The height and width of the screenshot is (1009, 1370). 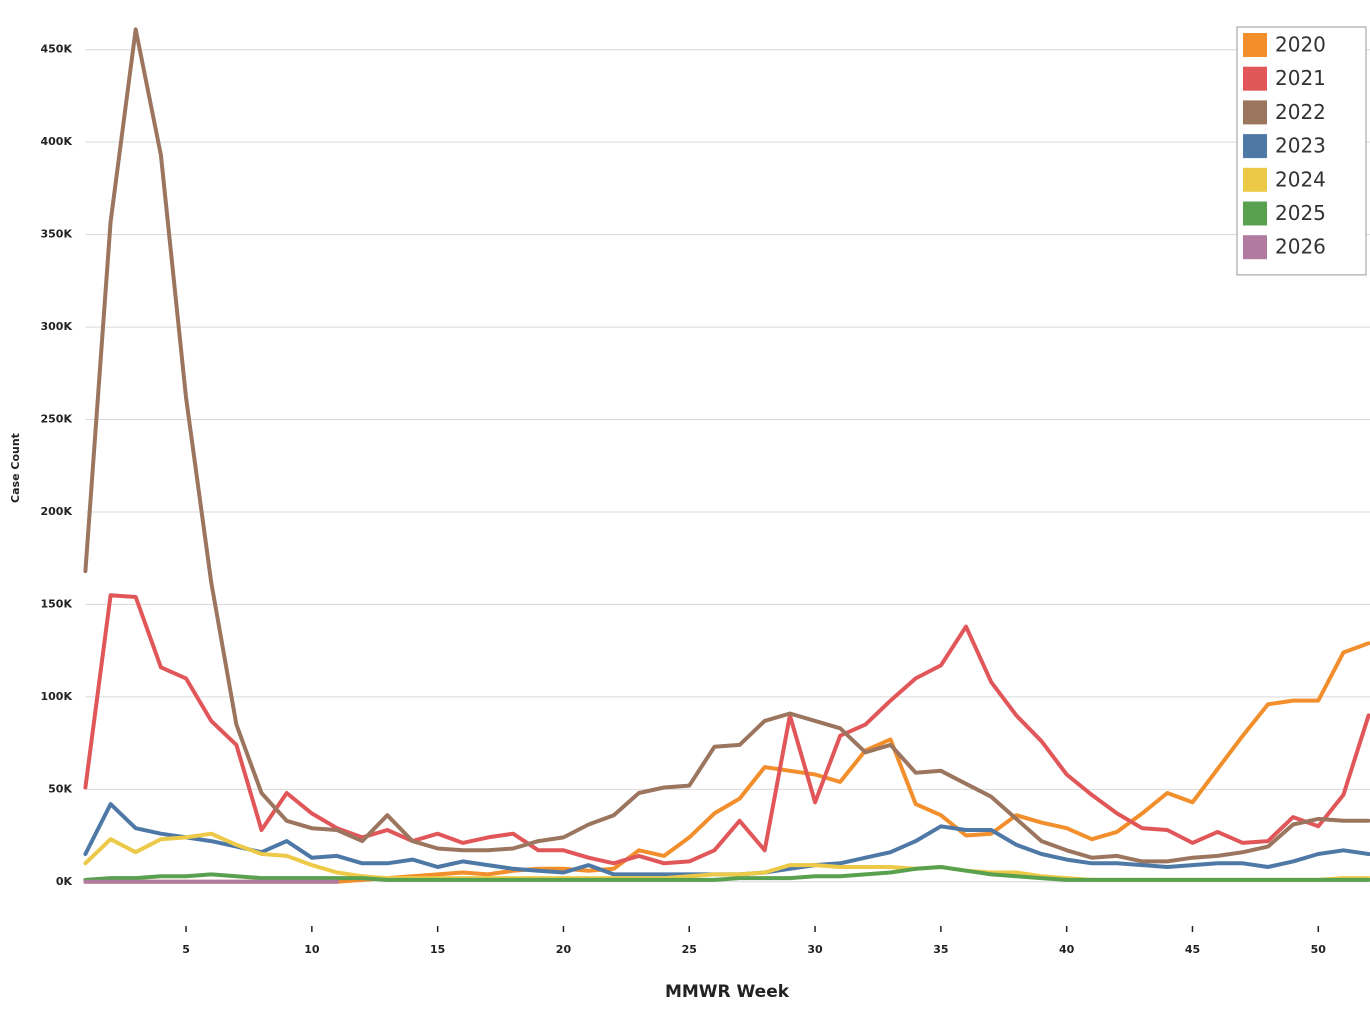 I want to click on x-tick-label: 50, so click(x=1319, y=949).